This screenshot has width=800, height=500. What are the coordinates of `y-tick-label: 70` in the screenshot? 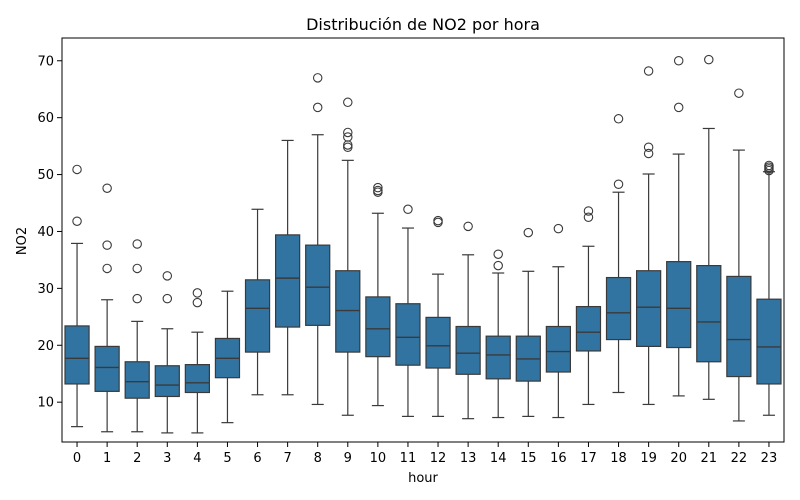 It's located at (45, 61).